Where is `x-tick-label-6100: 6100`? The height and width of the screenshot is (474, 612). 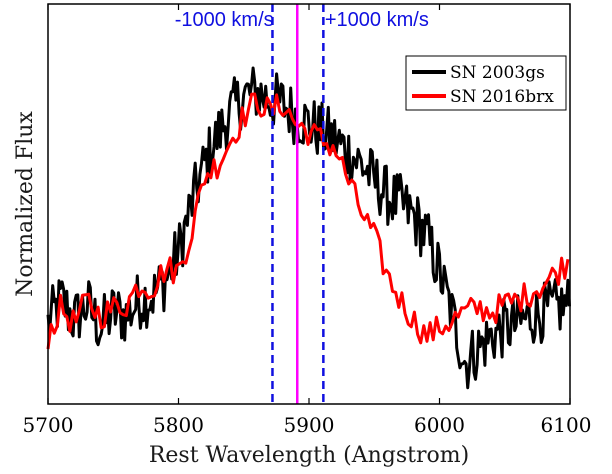 x-tick-label-6100: 6100 is located at coordinates (566, 425).